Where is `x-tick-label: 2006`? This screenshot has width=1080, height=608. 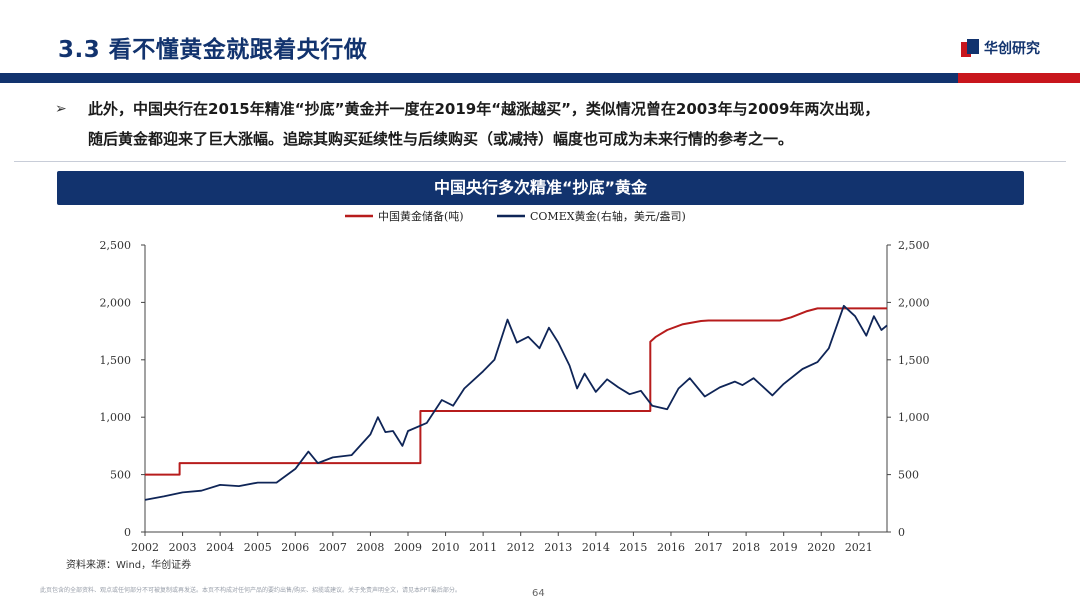 x-tick-label: 2006 is located at coordinates (295, 547).